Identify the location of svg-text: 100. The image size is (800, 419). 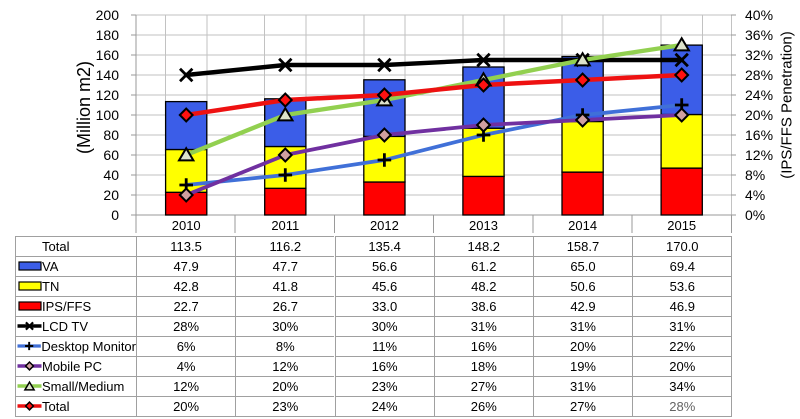
(108, 115).